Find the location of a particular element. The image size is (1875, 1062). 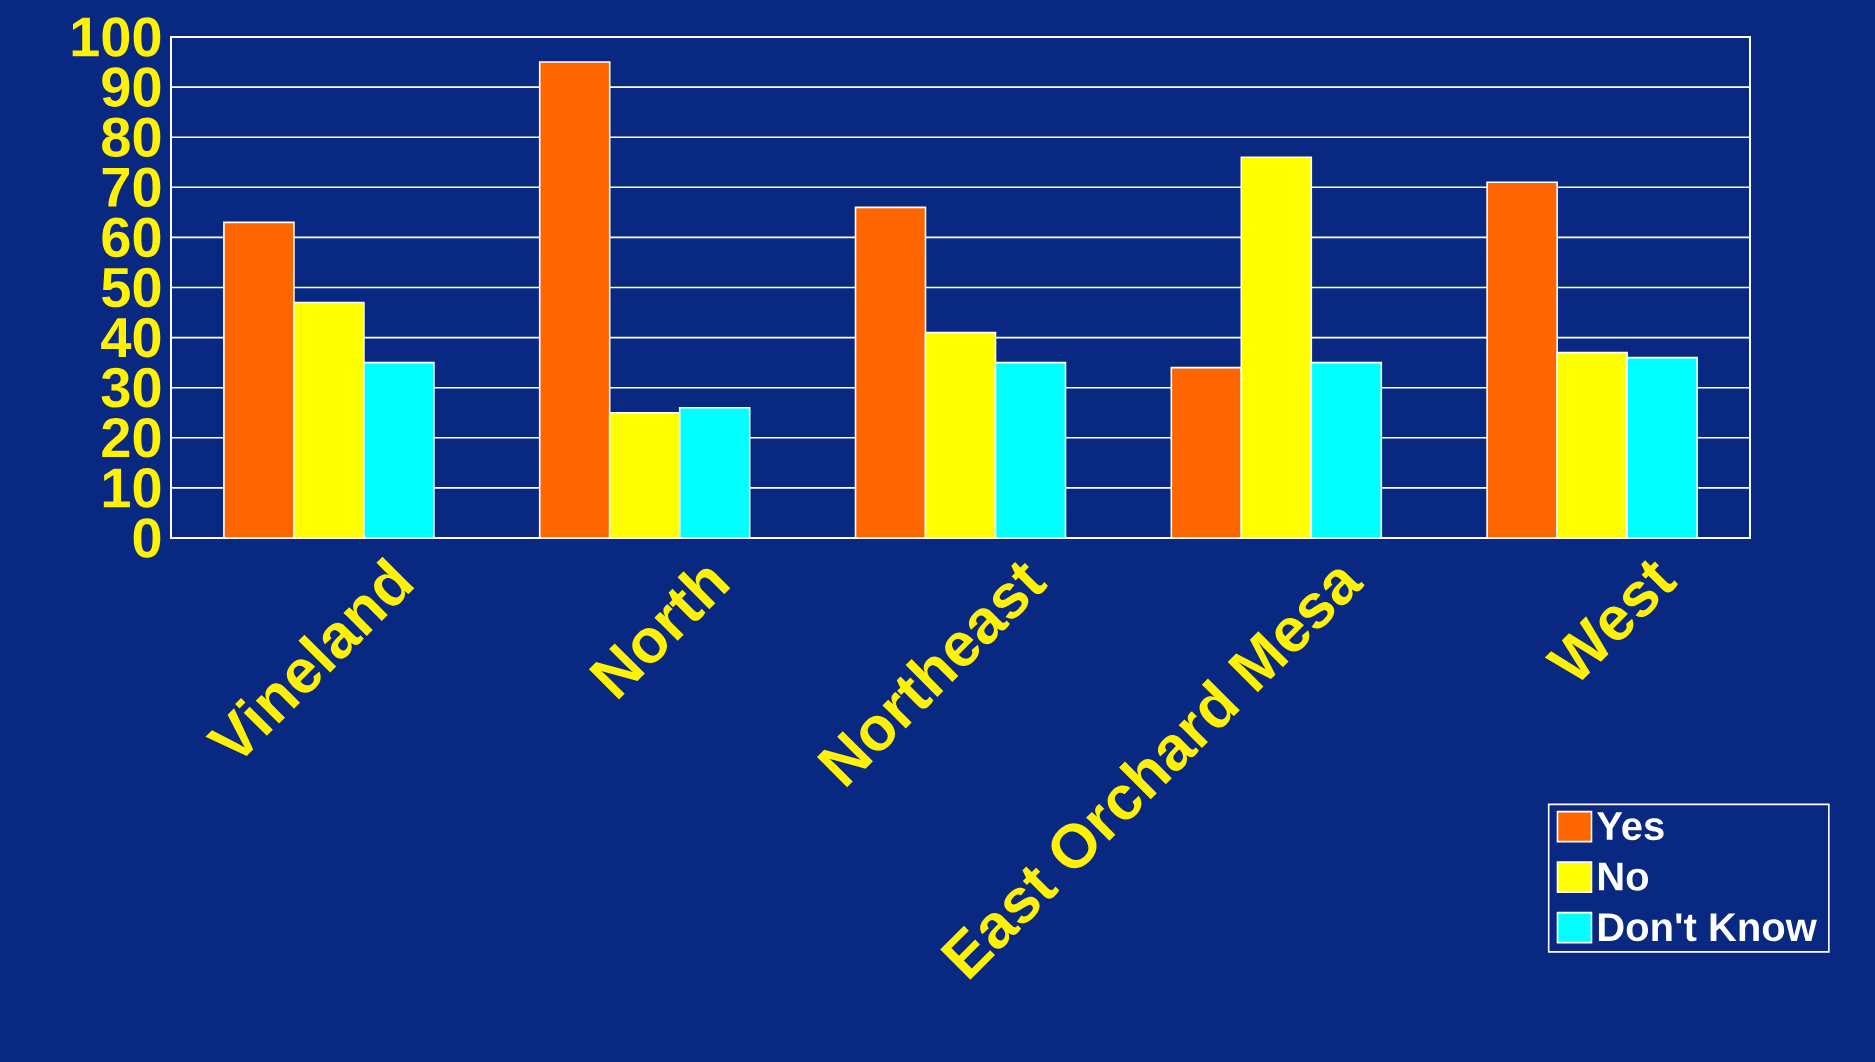

y-tick-label: 70 is located at coordinates (131, 187).